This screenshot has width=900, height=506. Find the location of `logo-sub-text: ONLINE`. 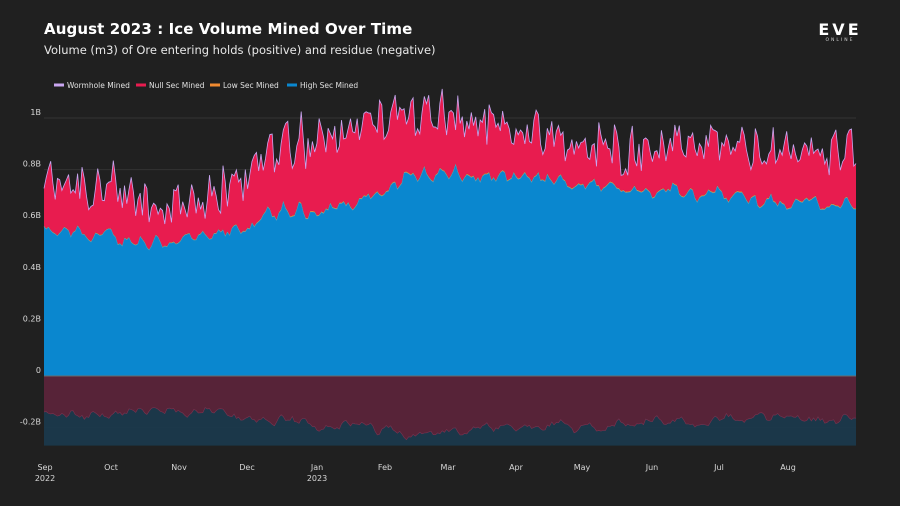

logo-sub-text: ONLINE is located at coordinates (840, 40).